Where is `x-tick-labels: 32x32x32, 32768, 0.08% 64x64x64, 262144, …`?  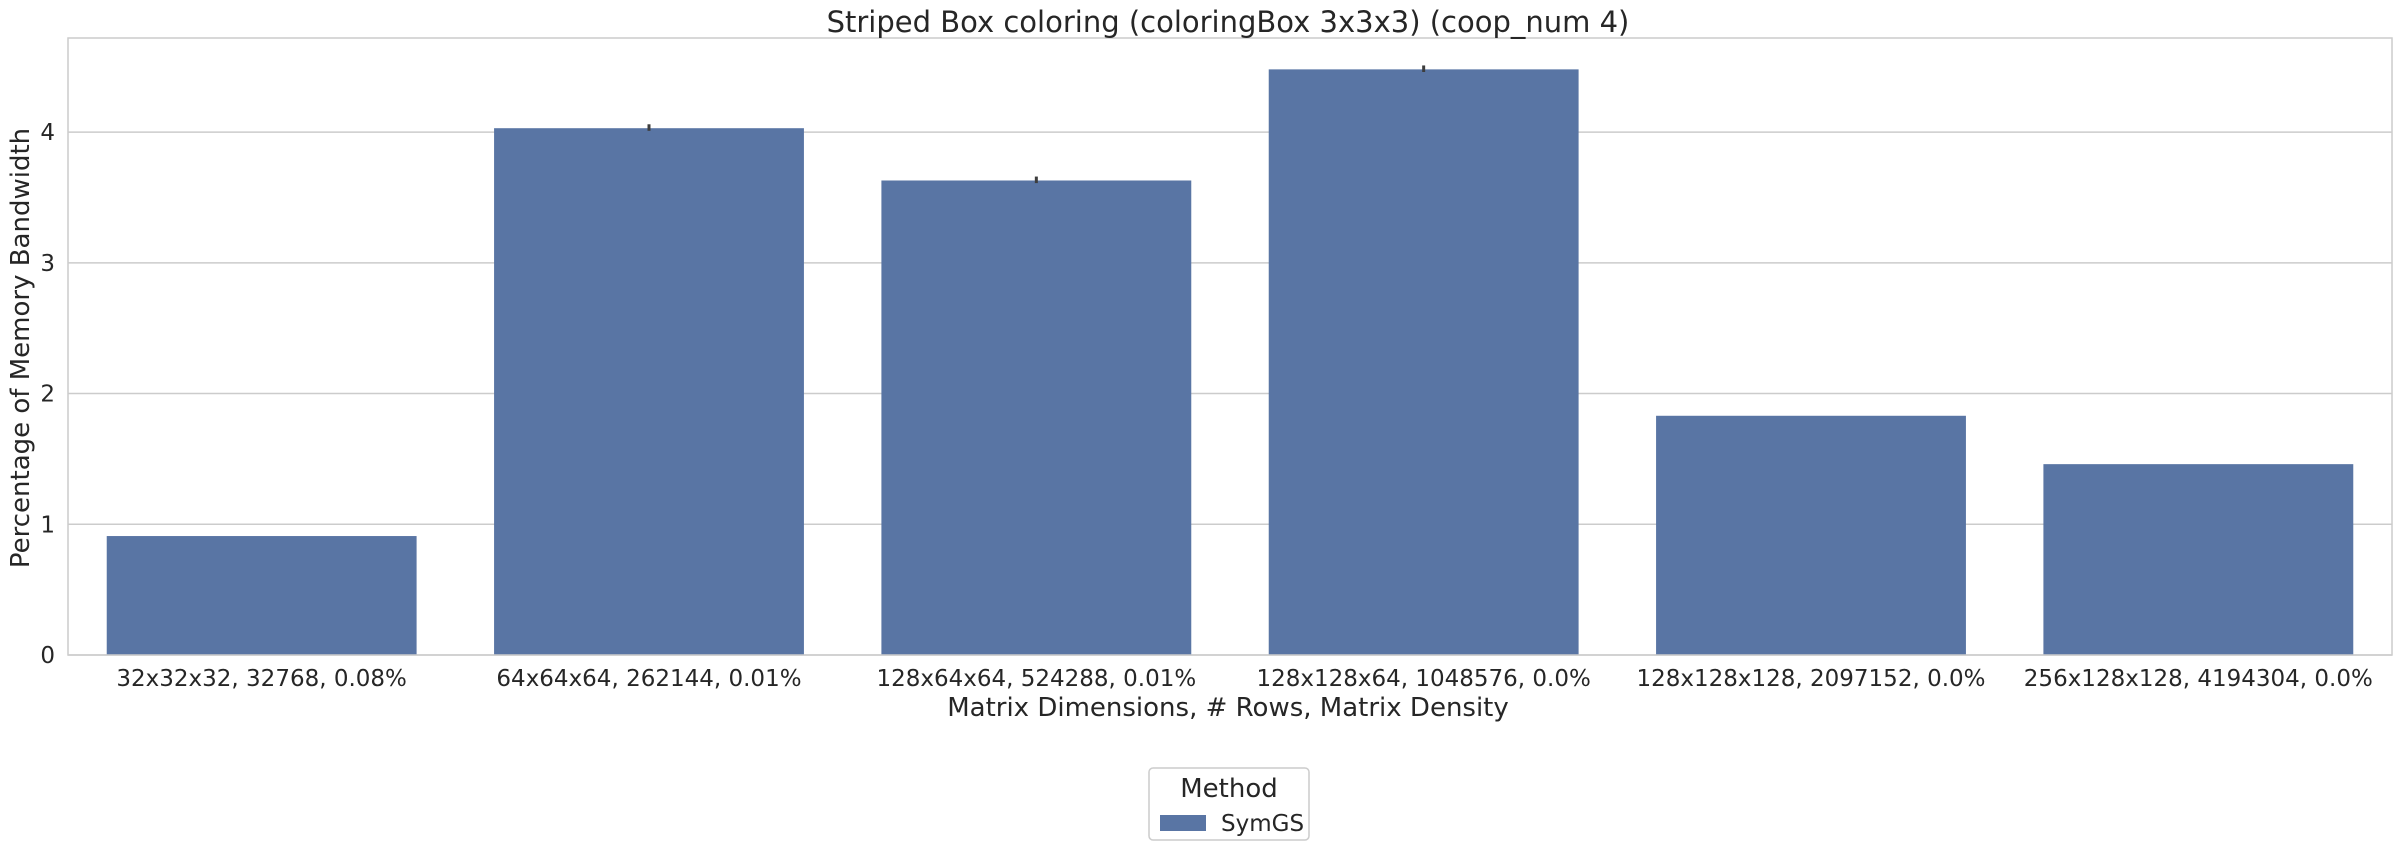 x-tick-labels: 32x32x32, 32768, 0.08% 64x64x64, 262144, … is located at coordinates (1244, 679).